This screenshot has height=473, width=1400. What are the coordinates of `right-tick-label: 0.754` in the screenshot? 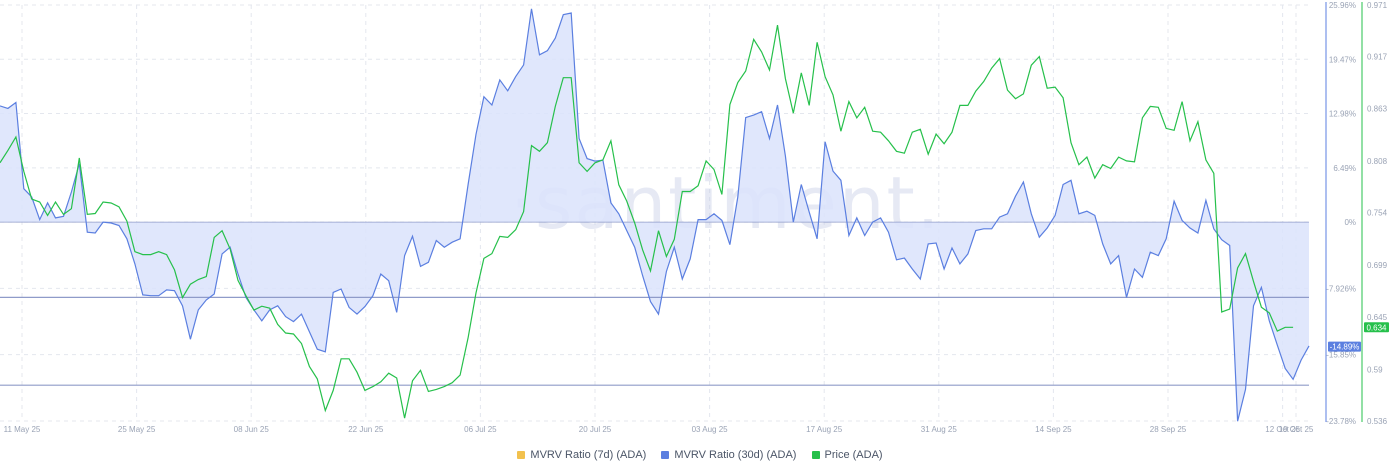 It's located at (1377, 213).